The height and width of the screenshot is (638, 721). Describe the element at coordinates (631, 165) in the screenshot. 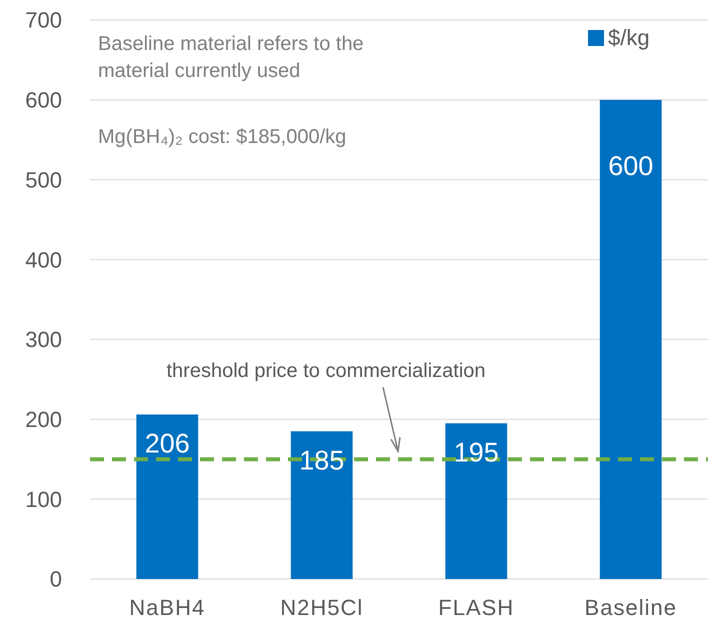

I see `data-label: 600` at that location.